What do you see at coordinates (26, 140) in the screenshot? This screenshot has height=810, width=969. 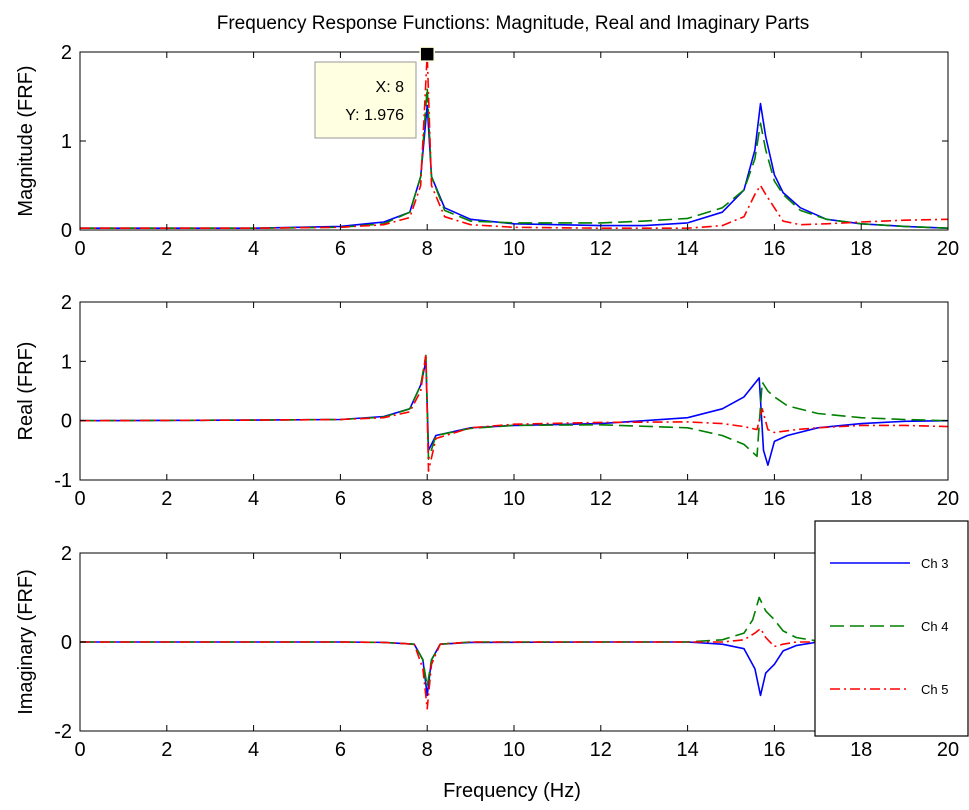 I see `y-axis-label: Magnitude (FRF)` at bounding box center [26, 140].